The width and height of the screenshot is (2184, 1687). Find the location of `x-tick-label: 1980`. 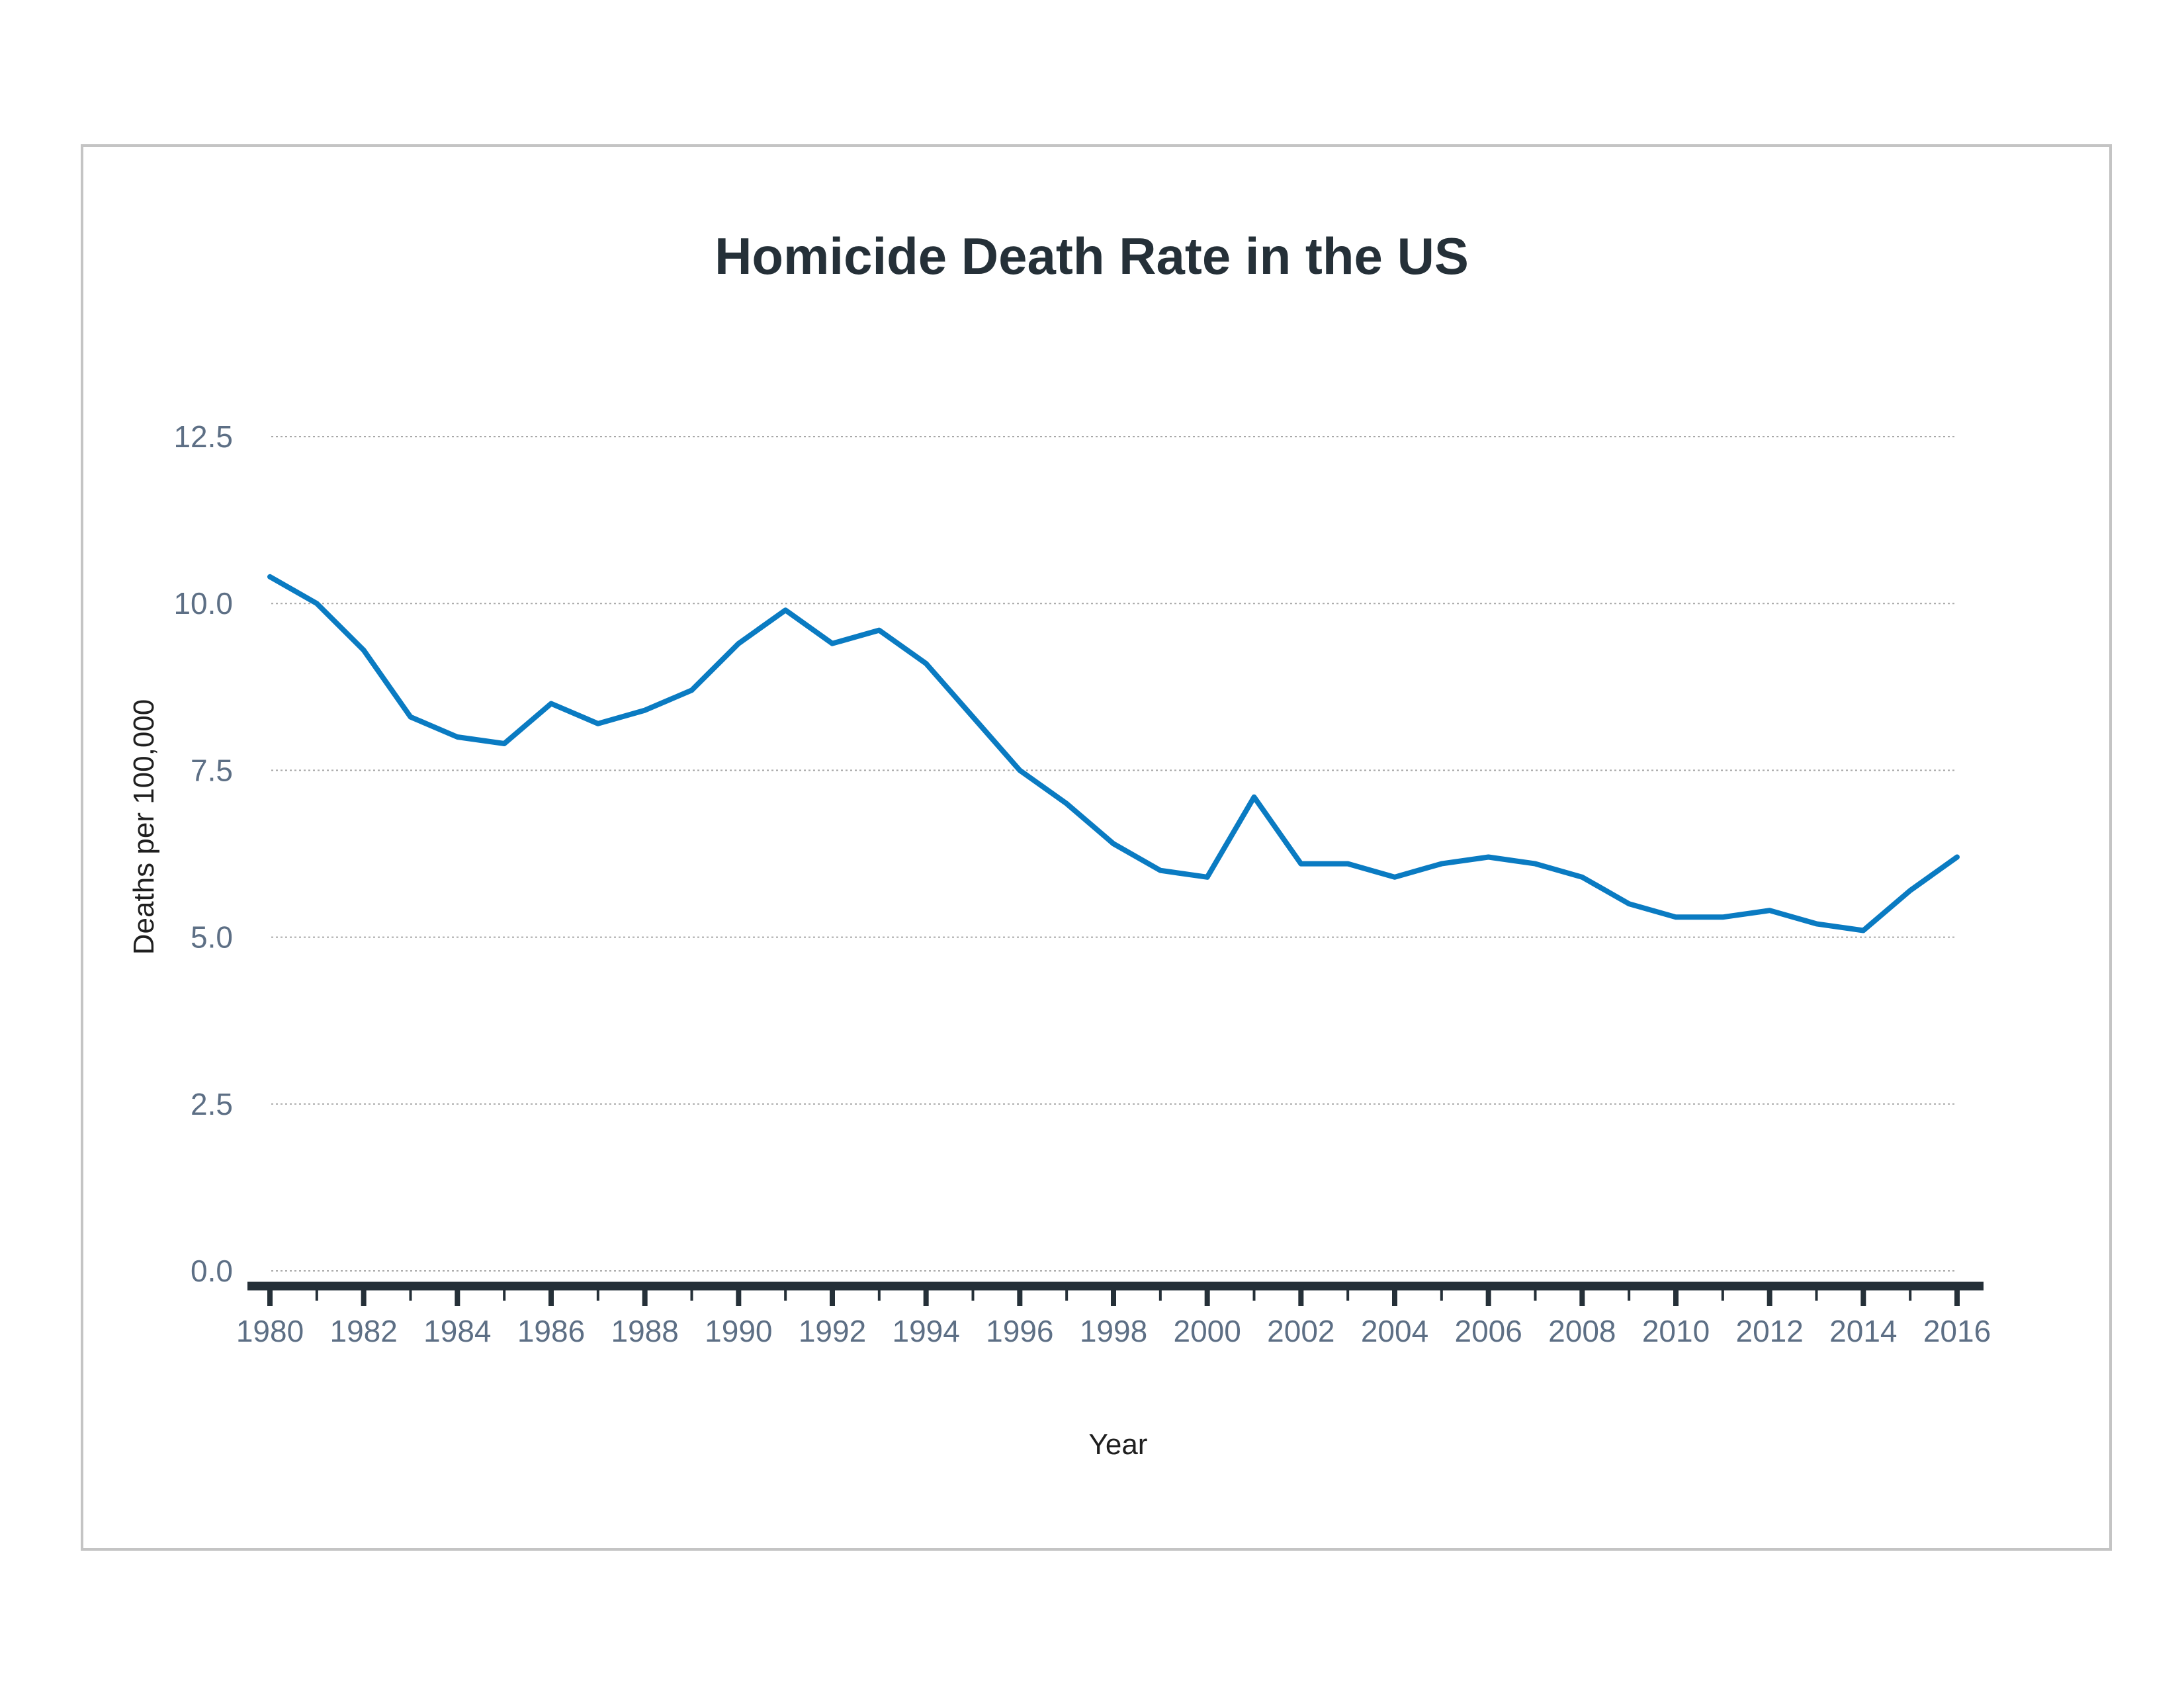

x-tick-label: 1980 is located at coordinates (270, 1331).